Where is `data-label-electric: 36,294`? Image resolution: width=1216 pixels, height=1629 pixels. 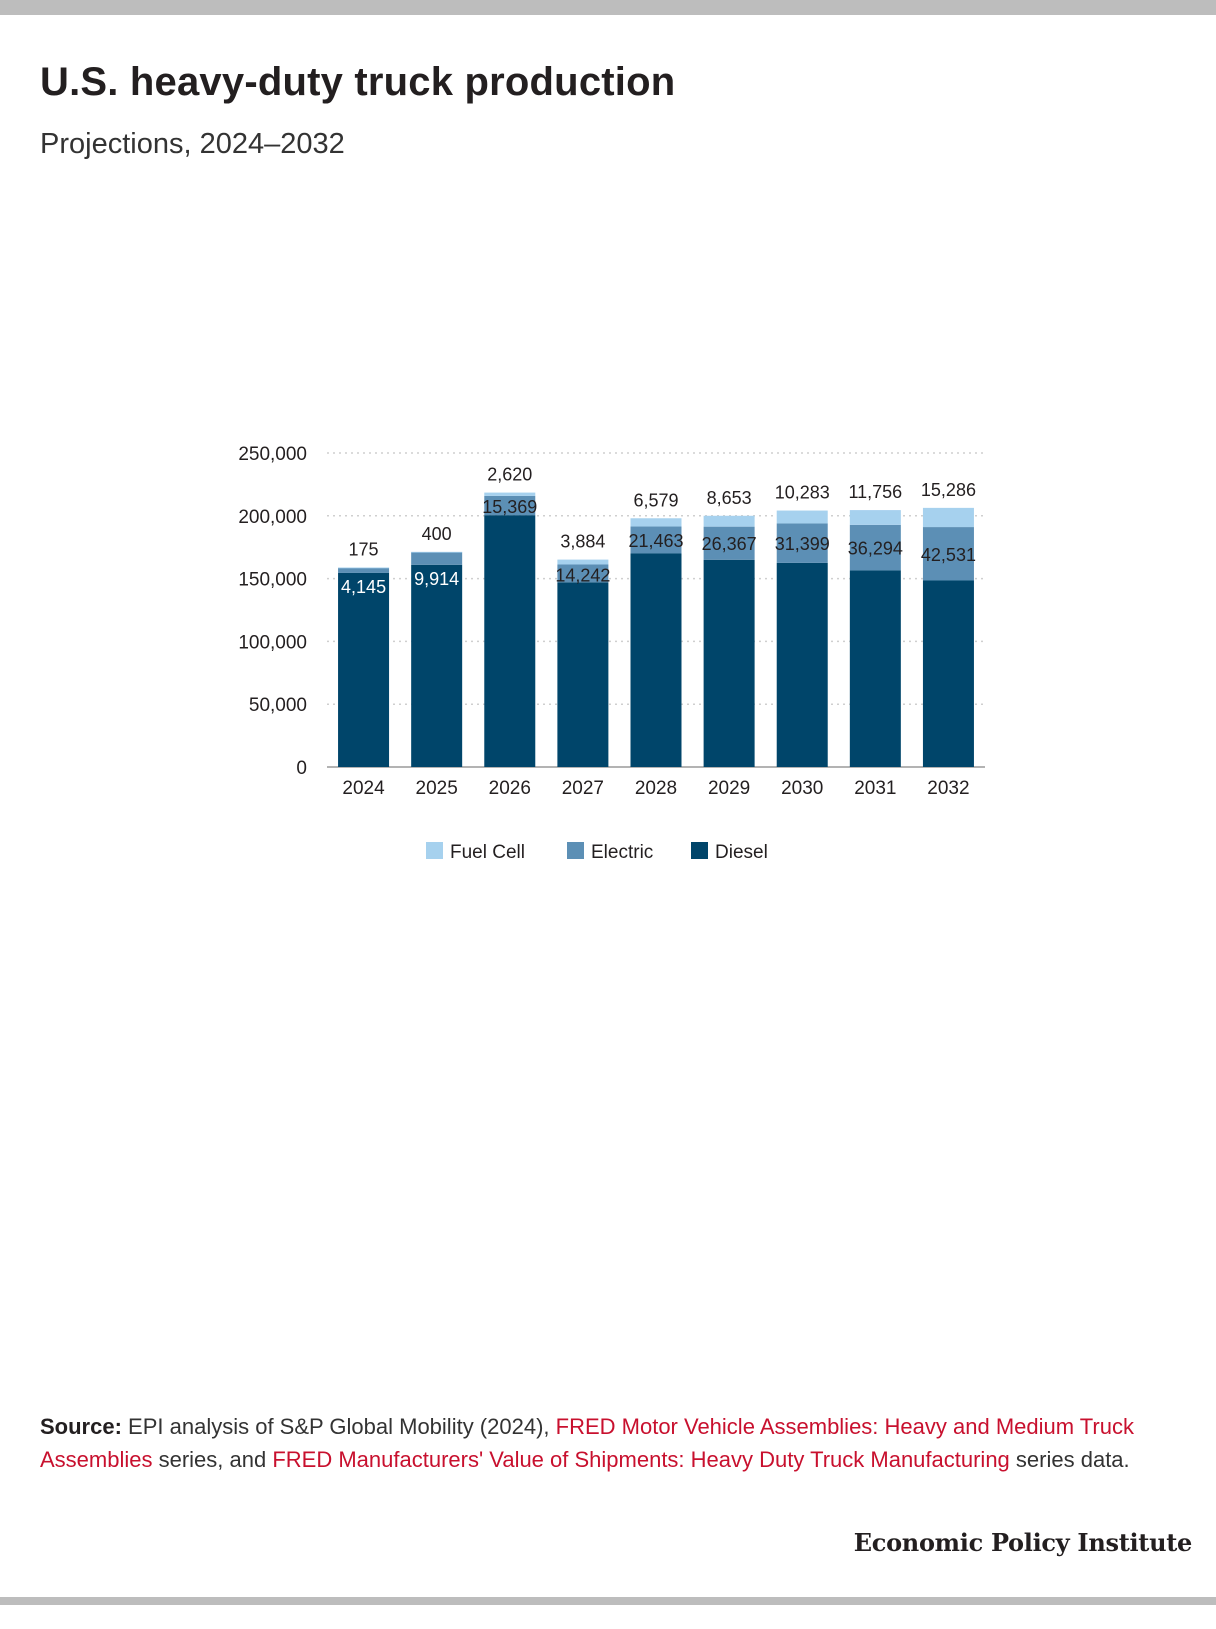
data-label-electric: 36,294 is located at coordinates (875, 549).